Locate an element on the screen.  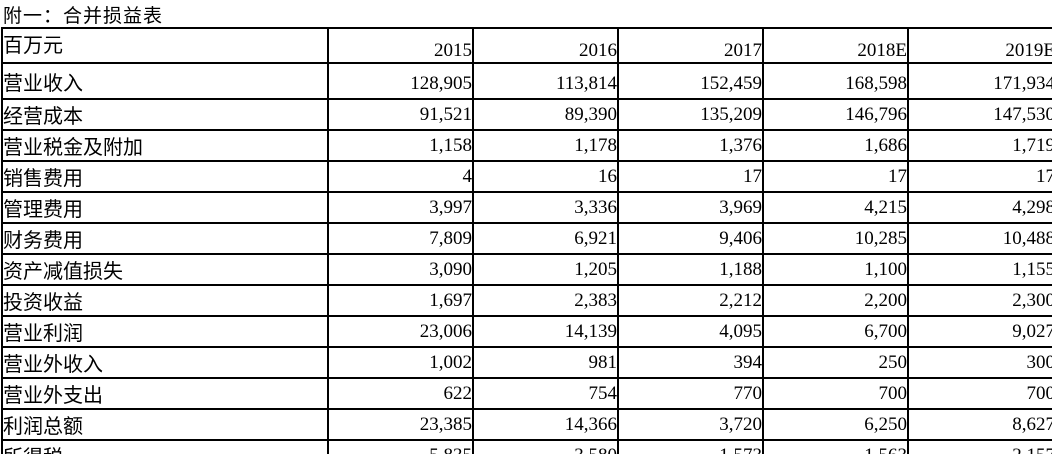
table-row: 营业税金及附加 1,158 1,178 1,376 1,686 1,719 is located at coordinates (526, 145).